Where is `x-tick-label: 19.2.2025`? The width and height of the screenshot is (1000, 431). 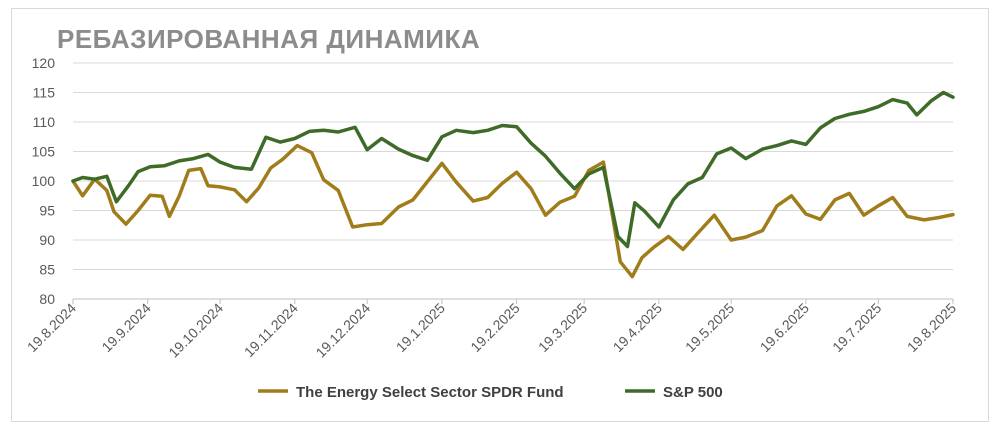 x-tick-label: 19.2.2025 is located at coordinates (495, 328).